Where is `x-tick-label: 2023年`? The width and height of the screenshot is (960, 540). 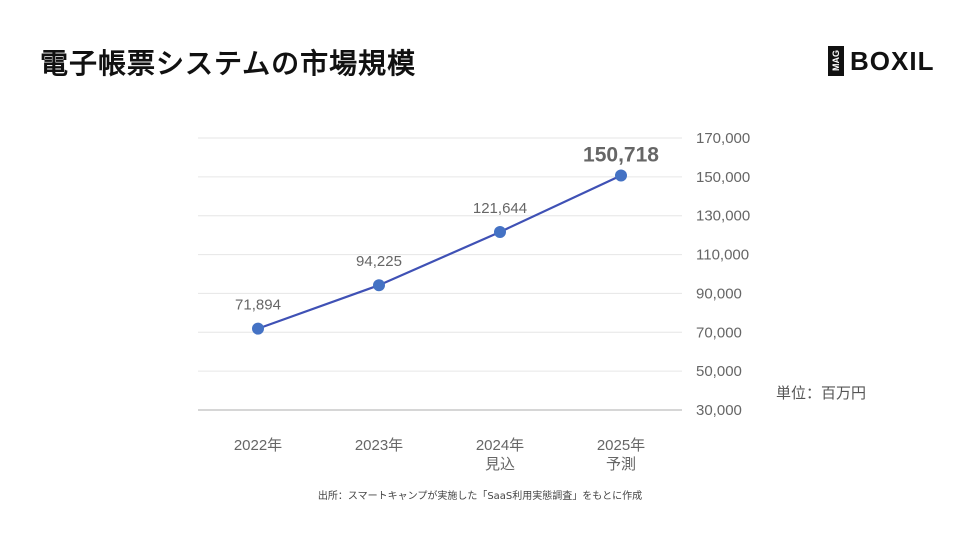
x-tick-label: 2023年 is located at coordinates (379, 445).